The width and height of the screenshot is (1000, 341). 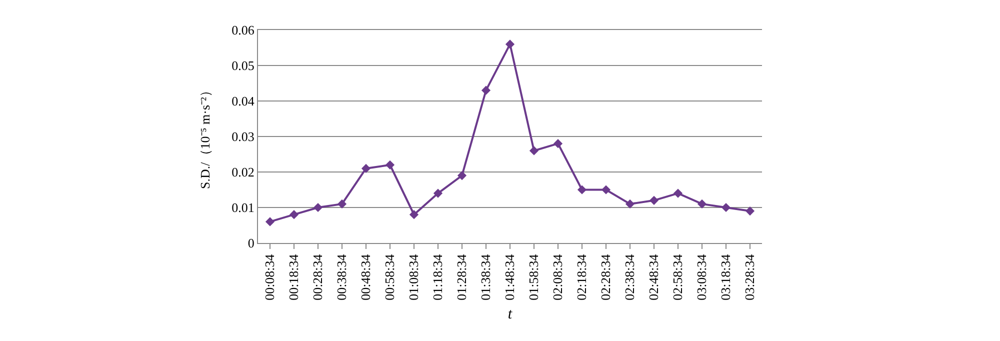 I want to click on x-tick-label: 00:38:34, so click(x=342, y=277).